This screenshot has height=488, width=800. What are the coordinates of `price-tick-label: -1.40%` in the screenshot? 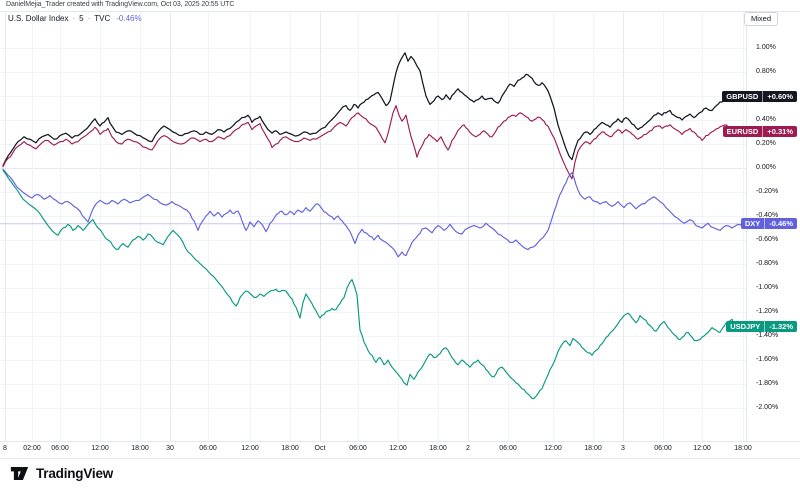 It's located at (767, 335).